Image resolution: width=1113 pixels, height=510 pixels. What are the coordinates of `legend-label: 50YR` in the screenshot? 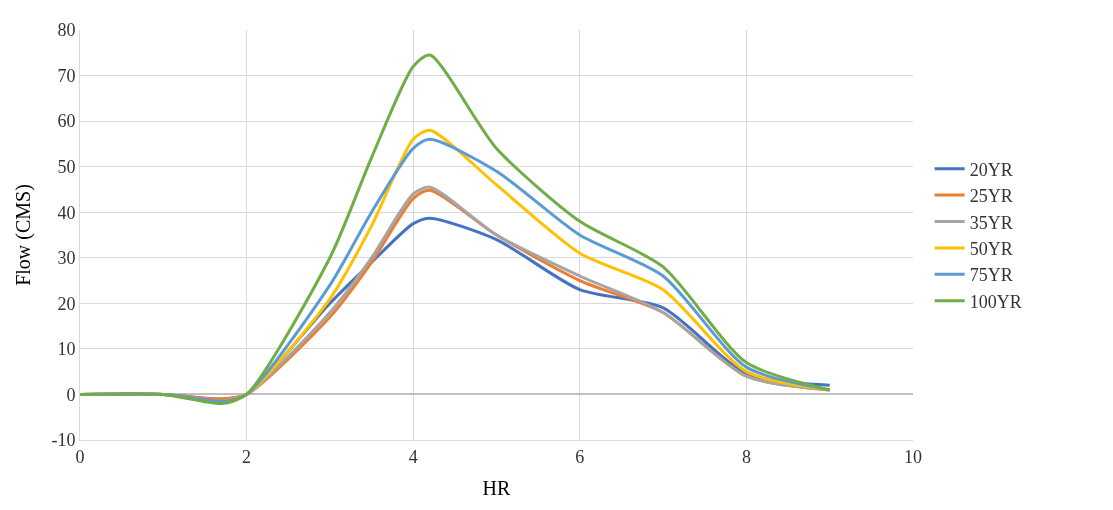 It's located at (991, 248).